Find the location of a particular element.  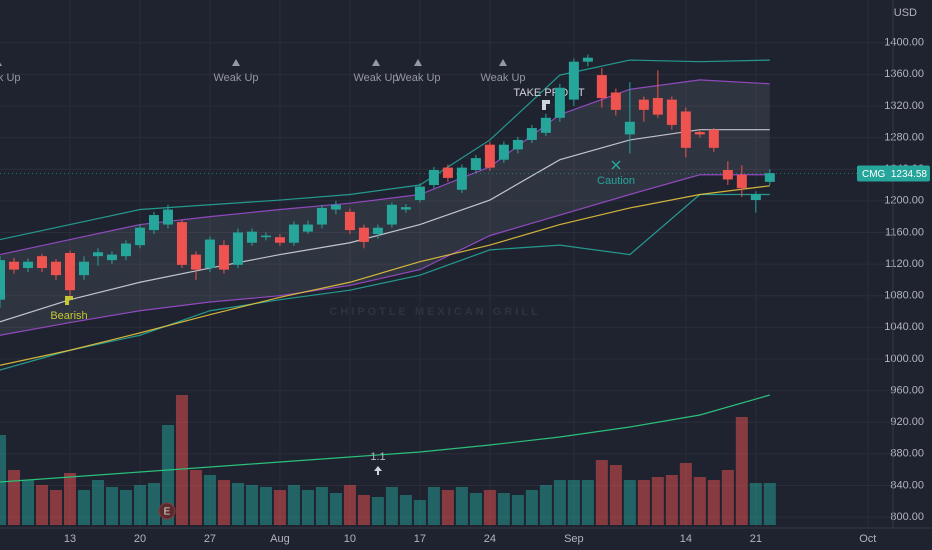

y-tick-label: 1040.00 is located at coordinates (904, 327).